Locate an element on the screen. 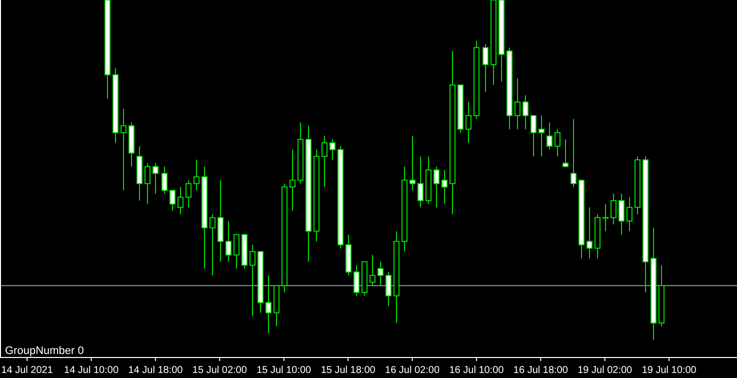 Image resolution: width=737 pixels, height=378 pixels. x-tick-label: 16 Jul 02:00 is located at coordinates (412, 370).